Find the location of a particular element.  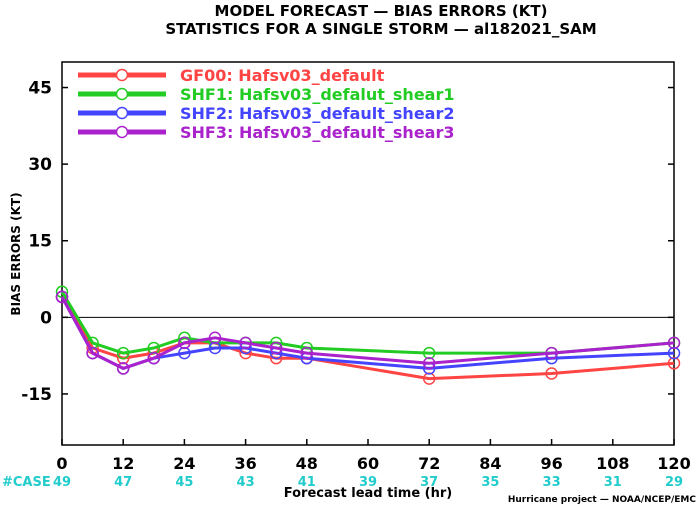

y-tick-label: 15 is located at coordinates (40, 242).